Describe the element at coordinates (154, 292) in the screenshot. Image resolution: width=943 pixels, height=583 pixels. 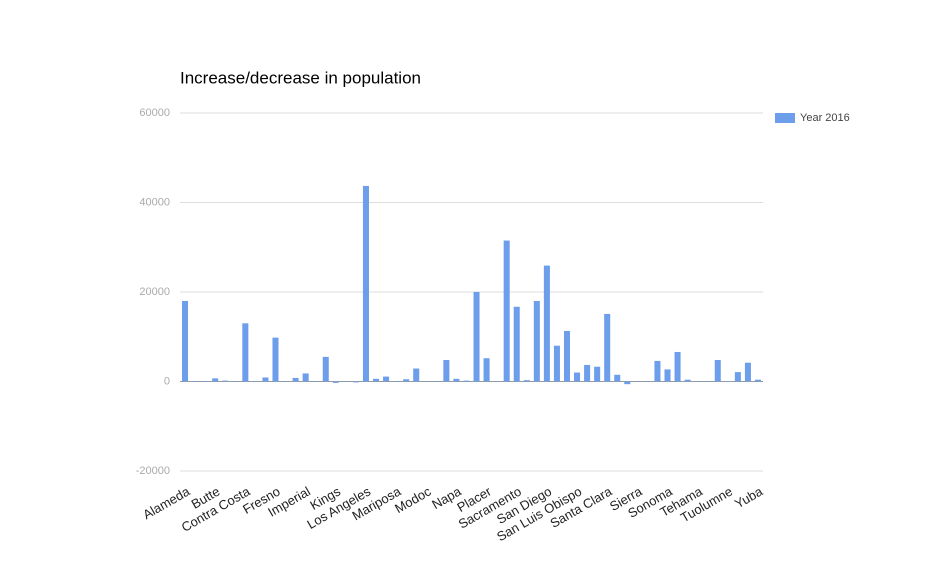
I see `y-tick-label: 20000` at that location.